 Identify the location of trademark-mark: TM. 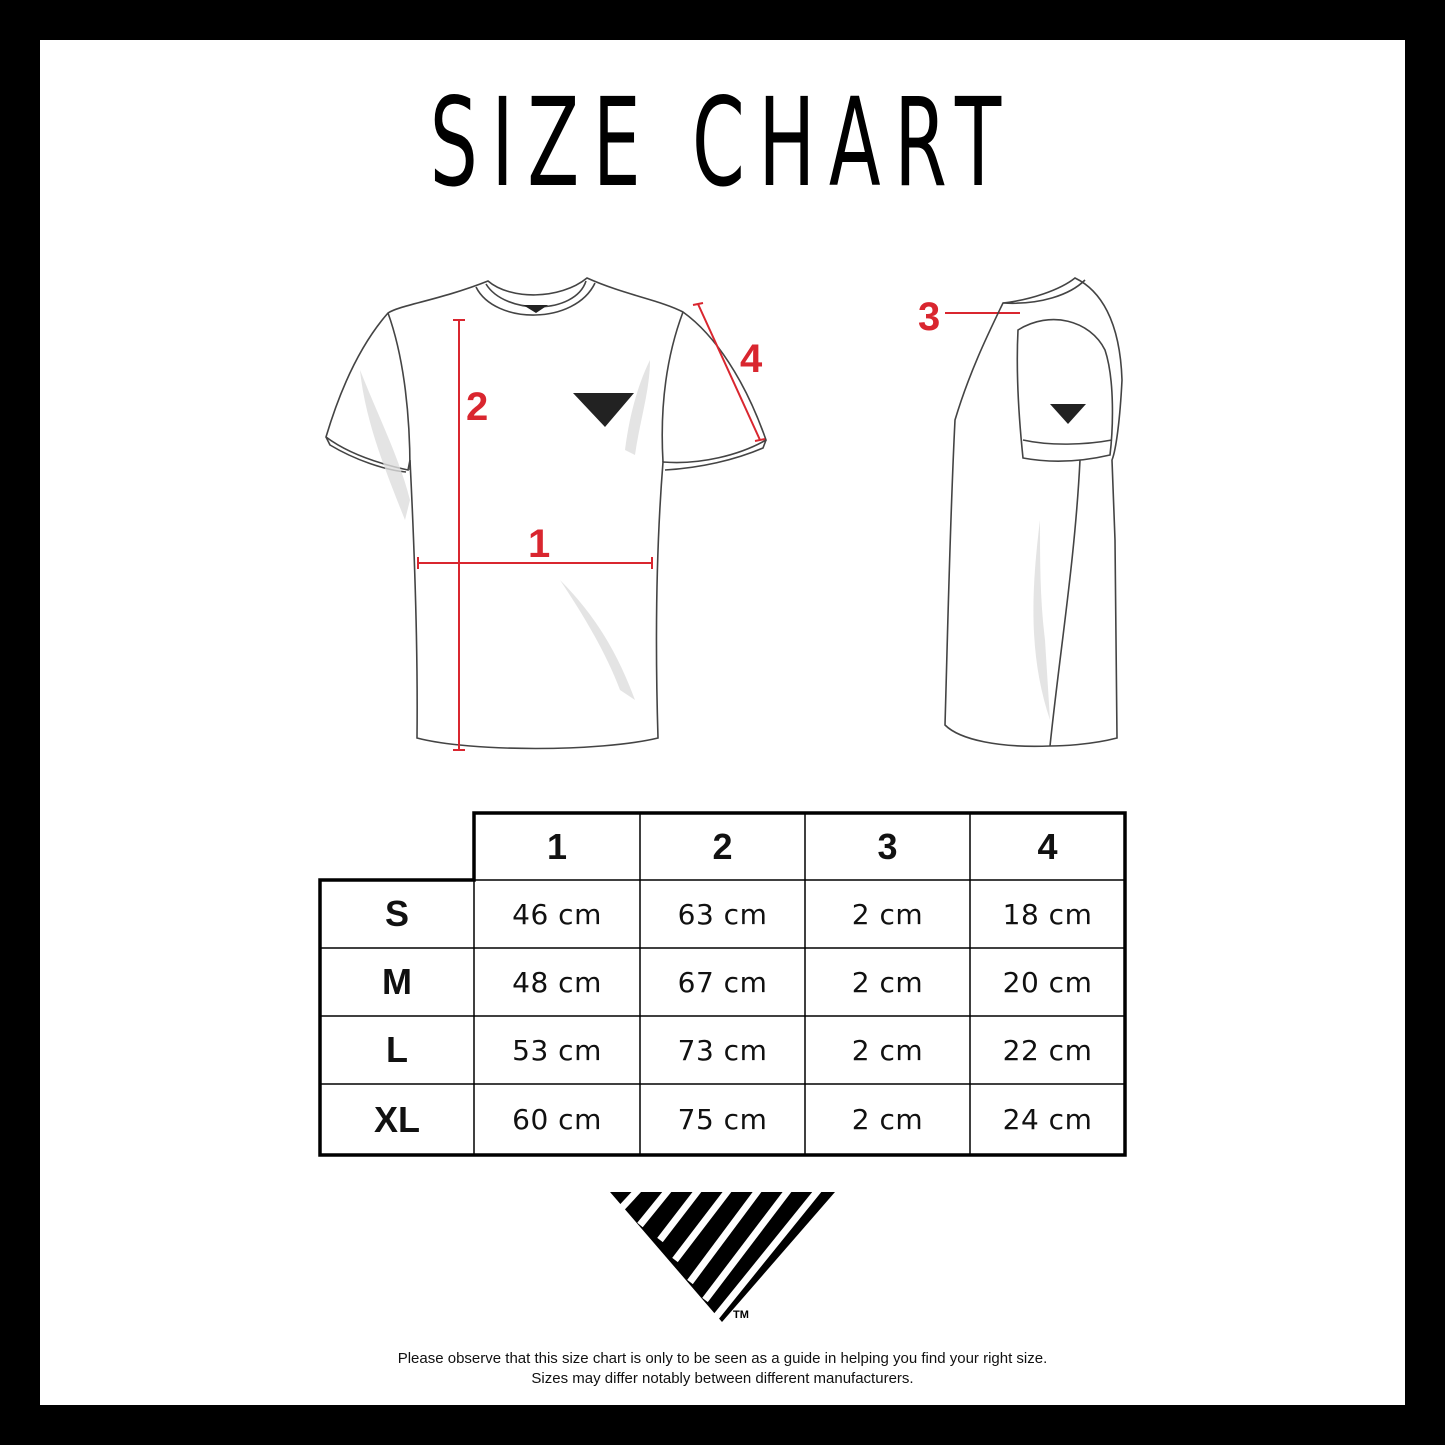
(741, 1315).